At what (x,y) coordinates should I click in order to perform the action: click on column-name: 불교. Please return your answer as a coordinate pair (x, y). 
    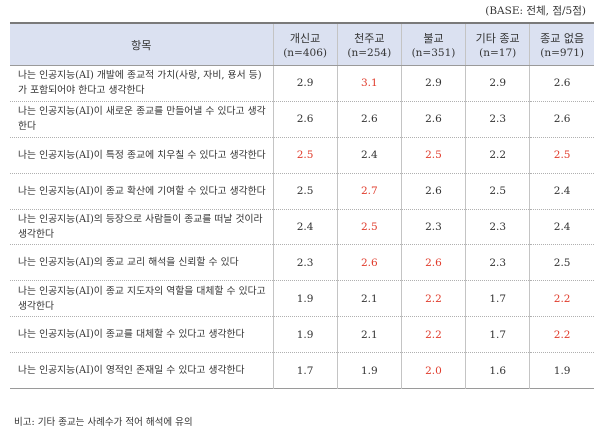
    Looking at the image, I should click on (433, 38).